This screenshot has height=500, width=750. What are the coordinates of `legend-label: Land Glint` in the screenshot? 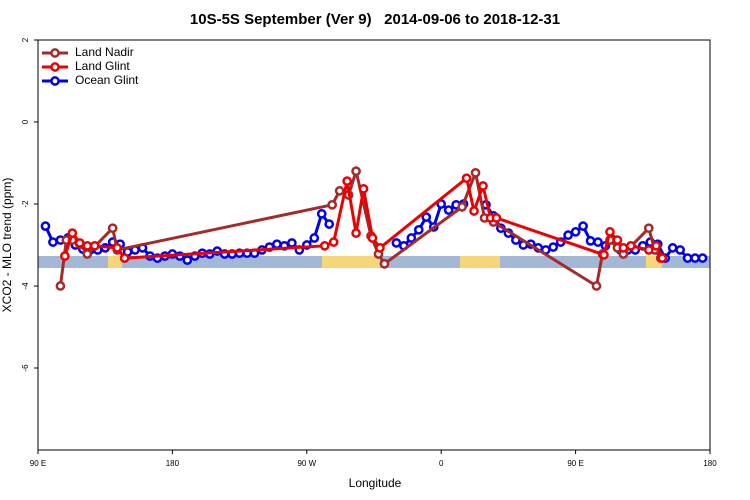 It's located at (102, 66).